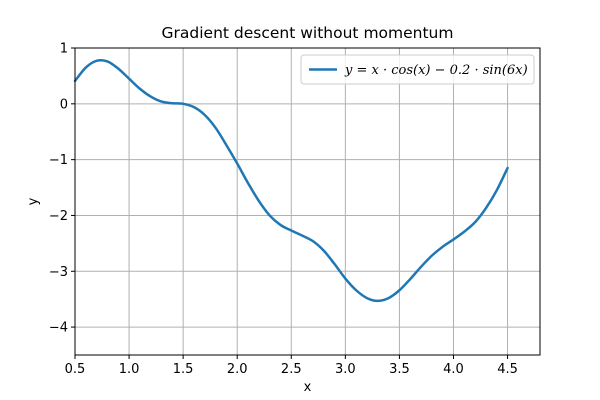 This screenshot has width=600, height=400. Describe the element at coordinates (75, 369) in the screenshot. I see `x-tick-label: 0.5` at that location.